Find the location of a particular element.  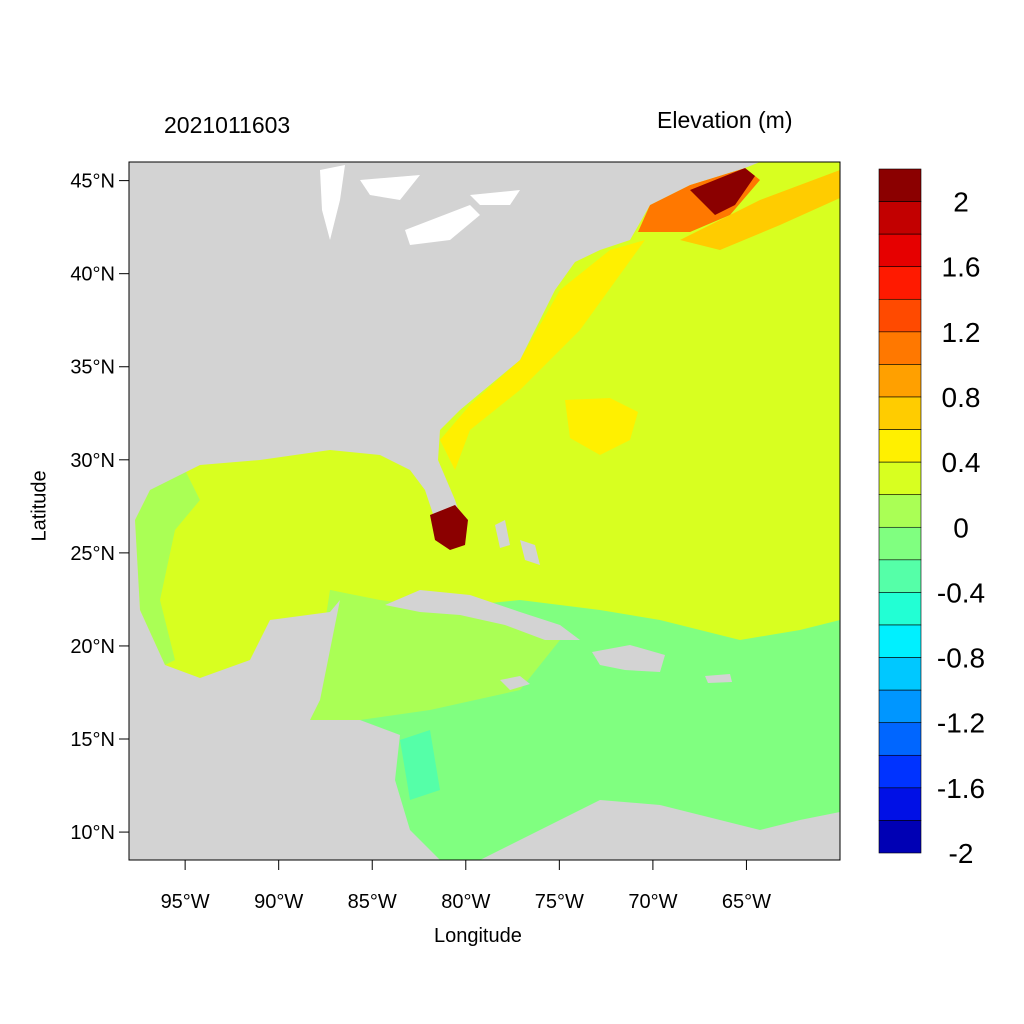

great-lakes is located at coordinates (420, 205).